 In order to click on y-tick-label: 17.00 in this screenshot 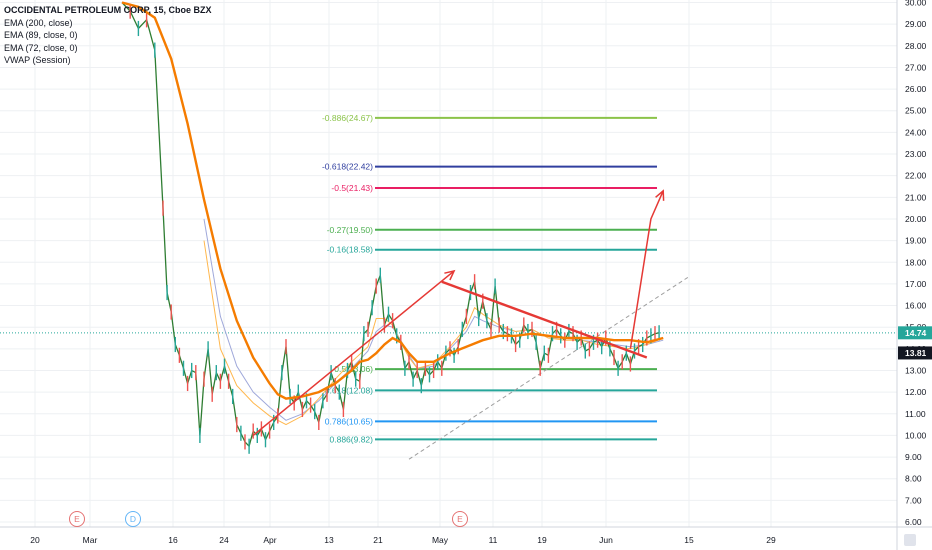, I will do `click(916, 284)`.